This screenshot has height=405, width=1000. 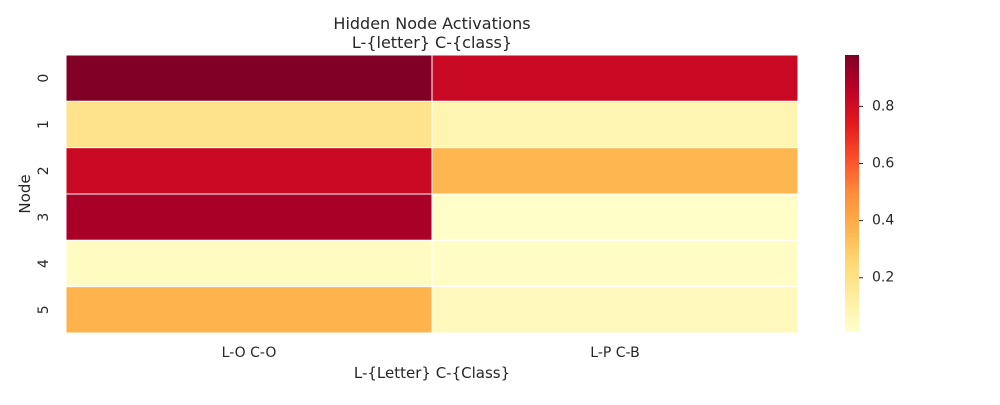 What do you see at coordinates (249, 217) in the screenshot?
I see `heatmap-cell-r3-c0` at bounding box center [249, 217].